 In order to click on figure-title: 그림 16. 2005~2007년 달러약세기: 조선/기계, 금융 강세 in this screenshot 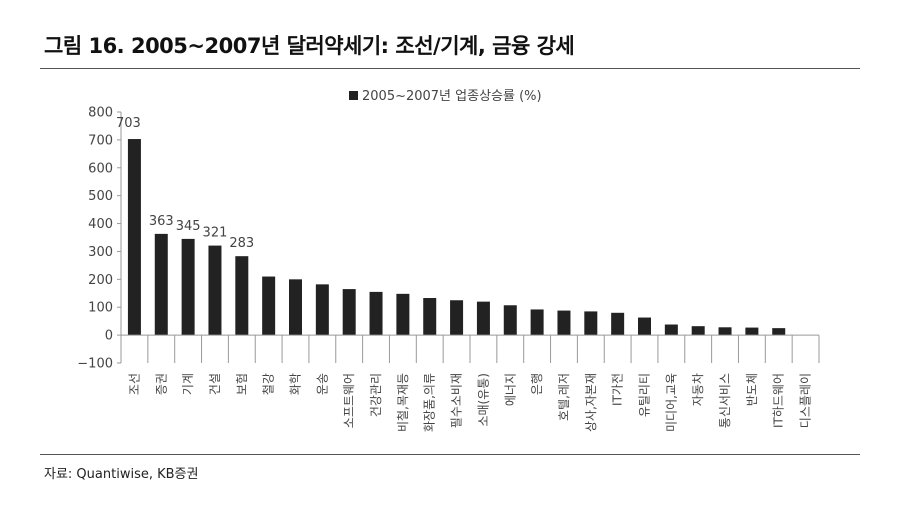, I will do `click(309, 46)`.